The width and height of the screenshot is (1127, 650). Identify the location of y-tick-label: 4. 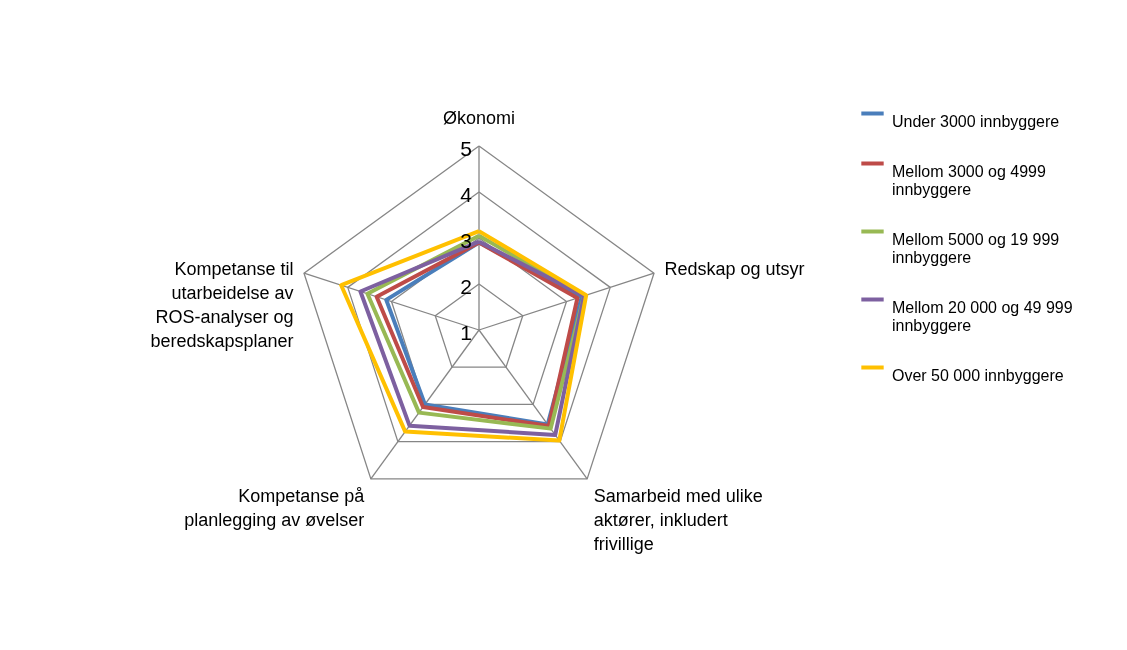
(466, 194).